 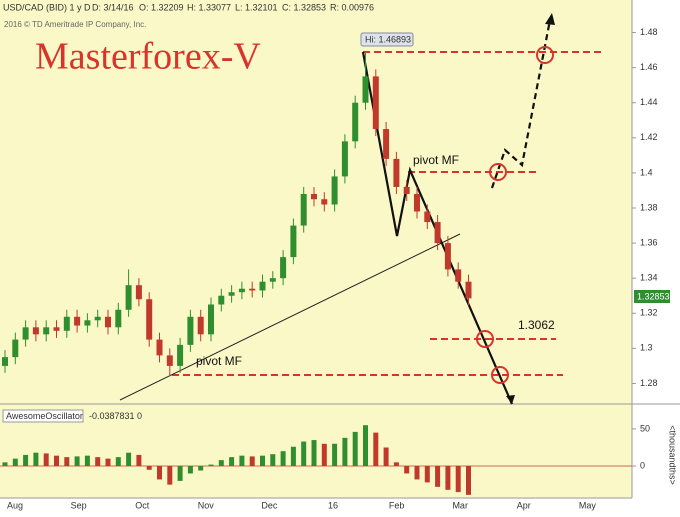 What do you see at coordinates (646, 348) in the screenshot?
I see `y-tick-label: 1.3` at bounding box center [646, 348].